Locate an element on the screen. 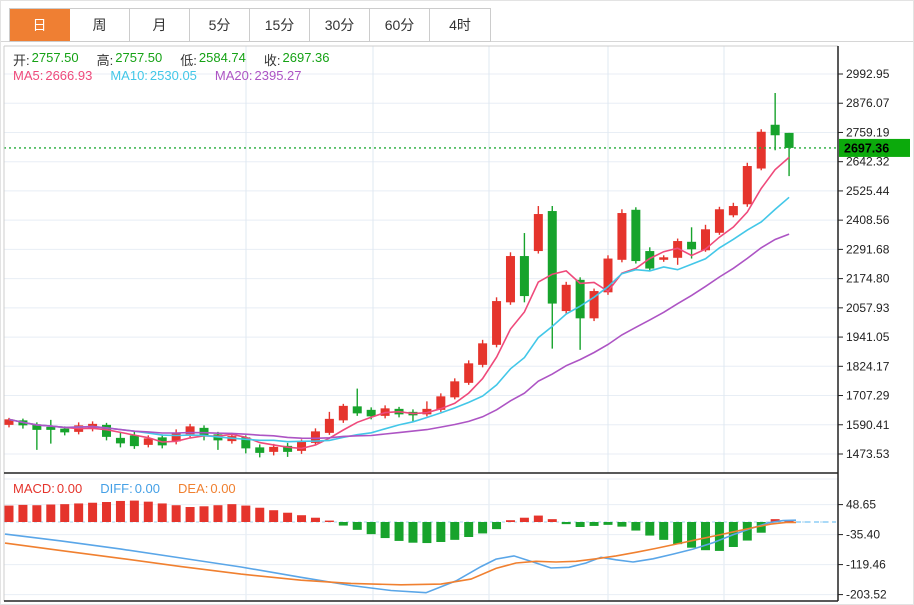 The height and width of the screenshot is (605, 914). tab-月: 月 is located at coordinates (160, 25).